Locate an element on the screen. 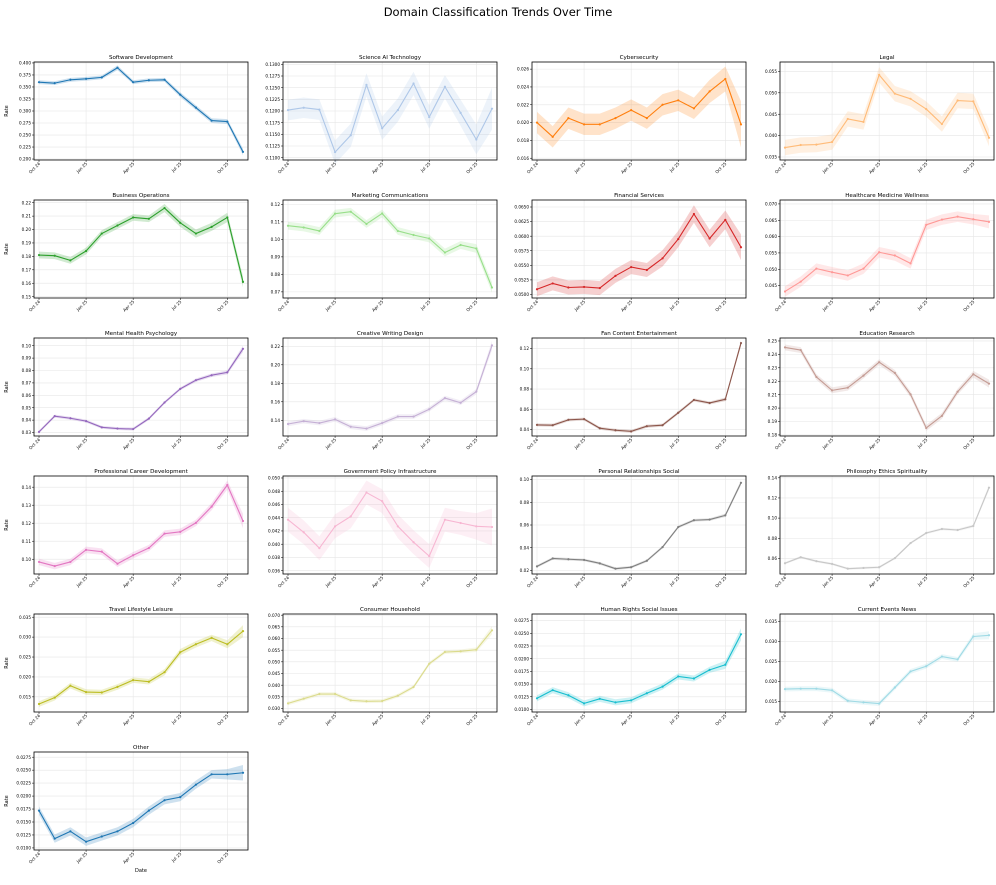 The width and height of the screenshot is (996, 885). y-tick-label: 0.18 is located at coordinates (27, 256).